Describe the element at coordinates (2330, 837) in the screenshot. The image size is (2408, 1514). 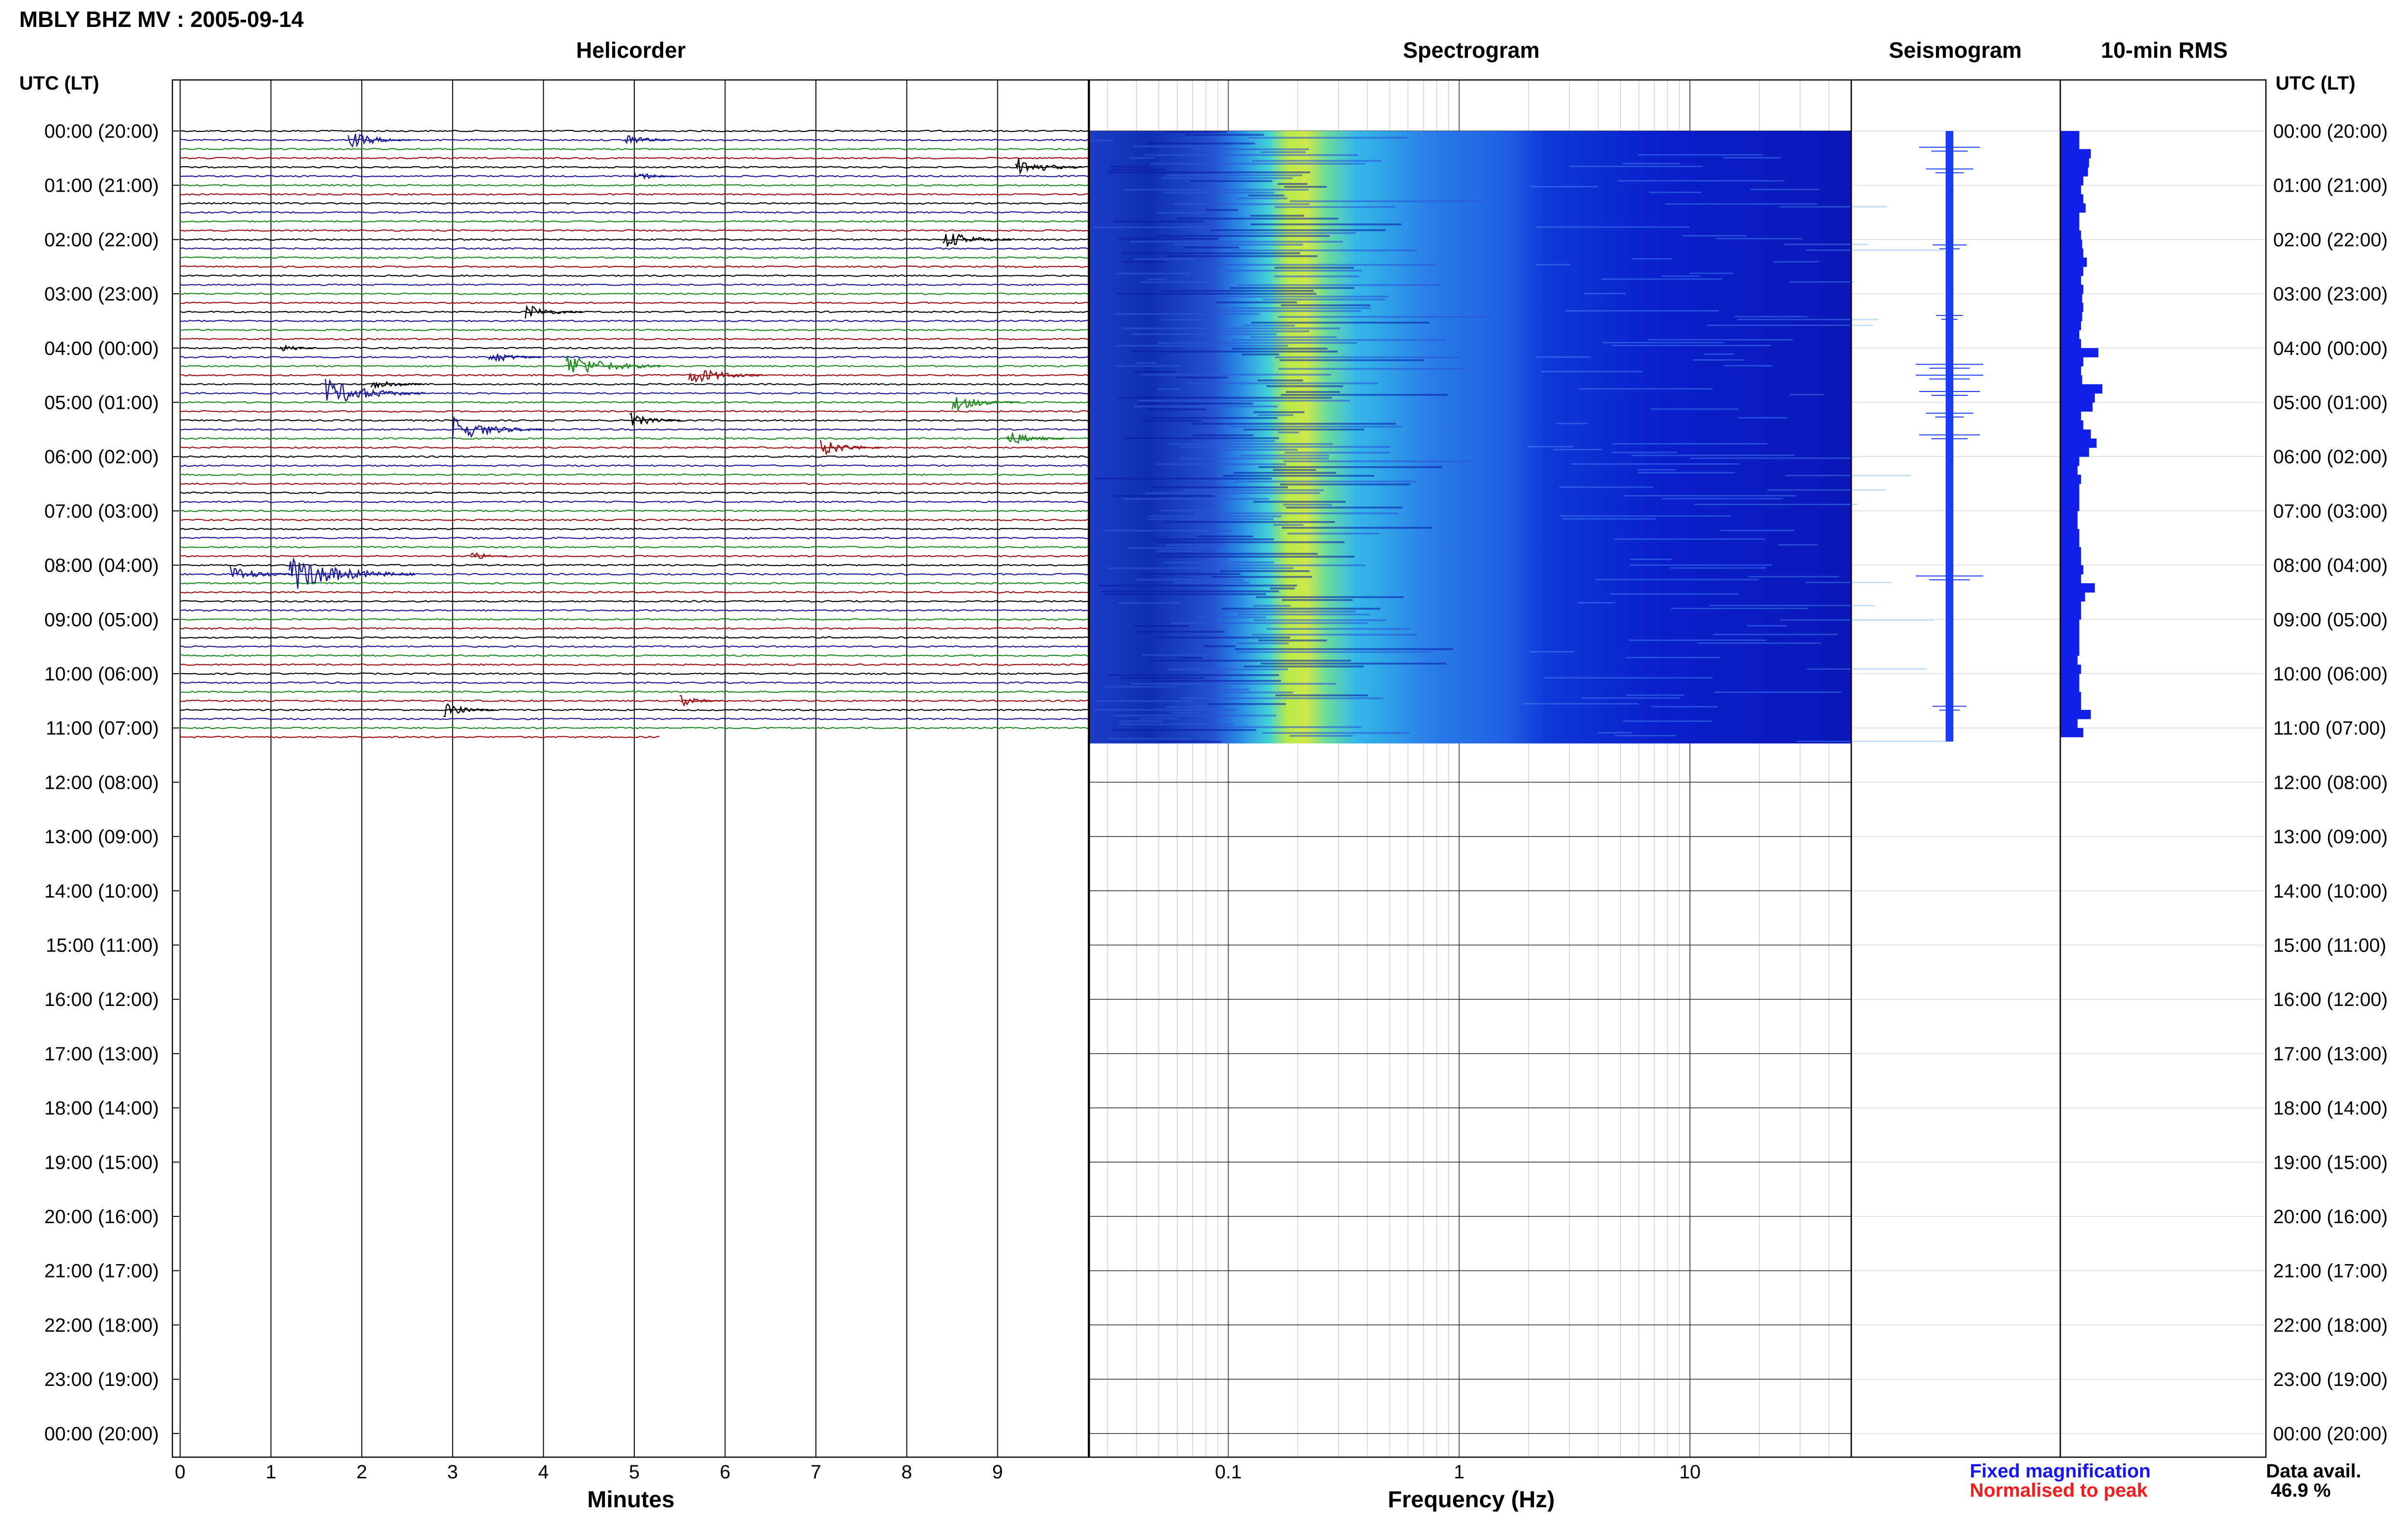
I see `time-tick-label-right: 13:00 (09:00)` at that location.